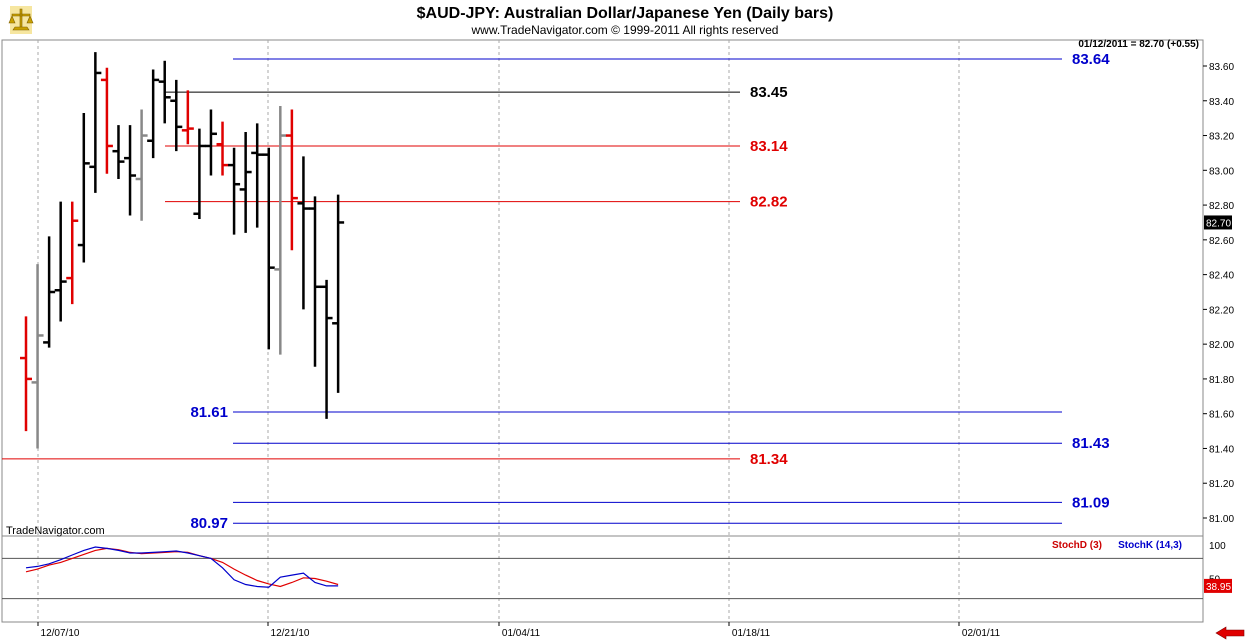 This screenshot has width=1250, height=643. What do you see at coordinates (769, 459) in the screenshot?
I see `level-label: 81.34` at bounding box center [769, 459].